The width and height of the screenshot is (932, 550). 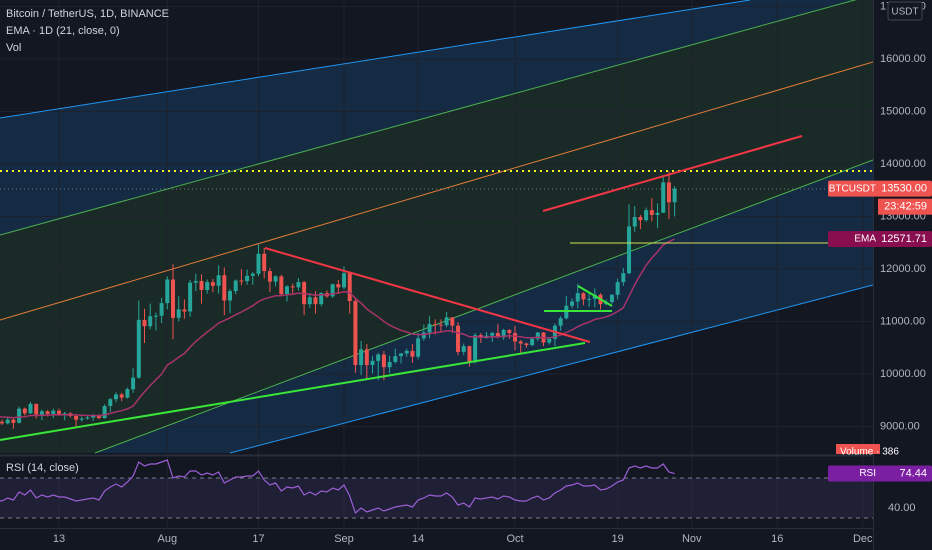 I want to click on volume-label: Vol, so click(x=13, y=48).